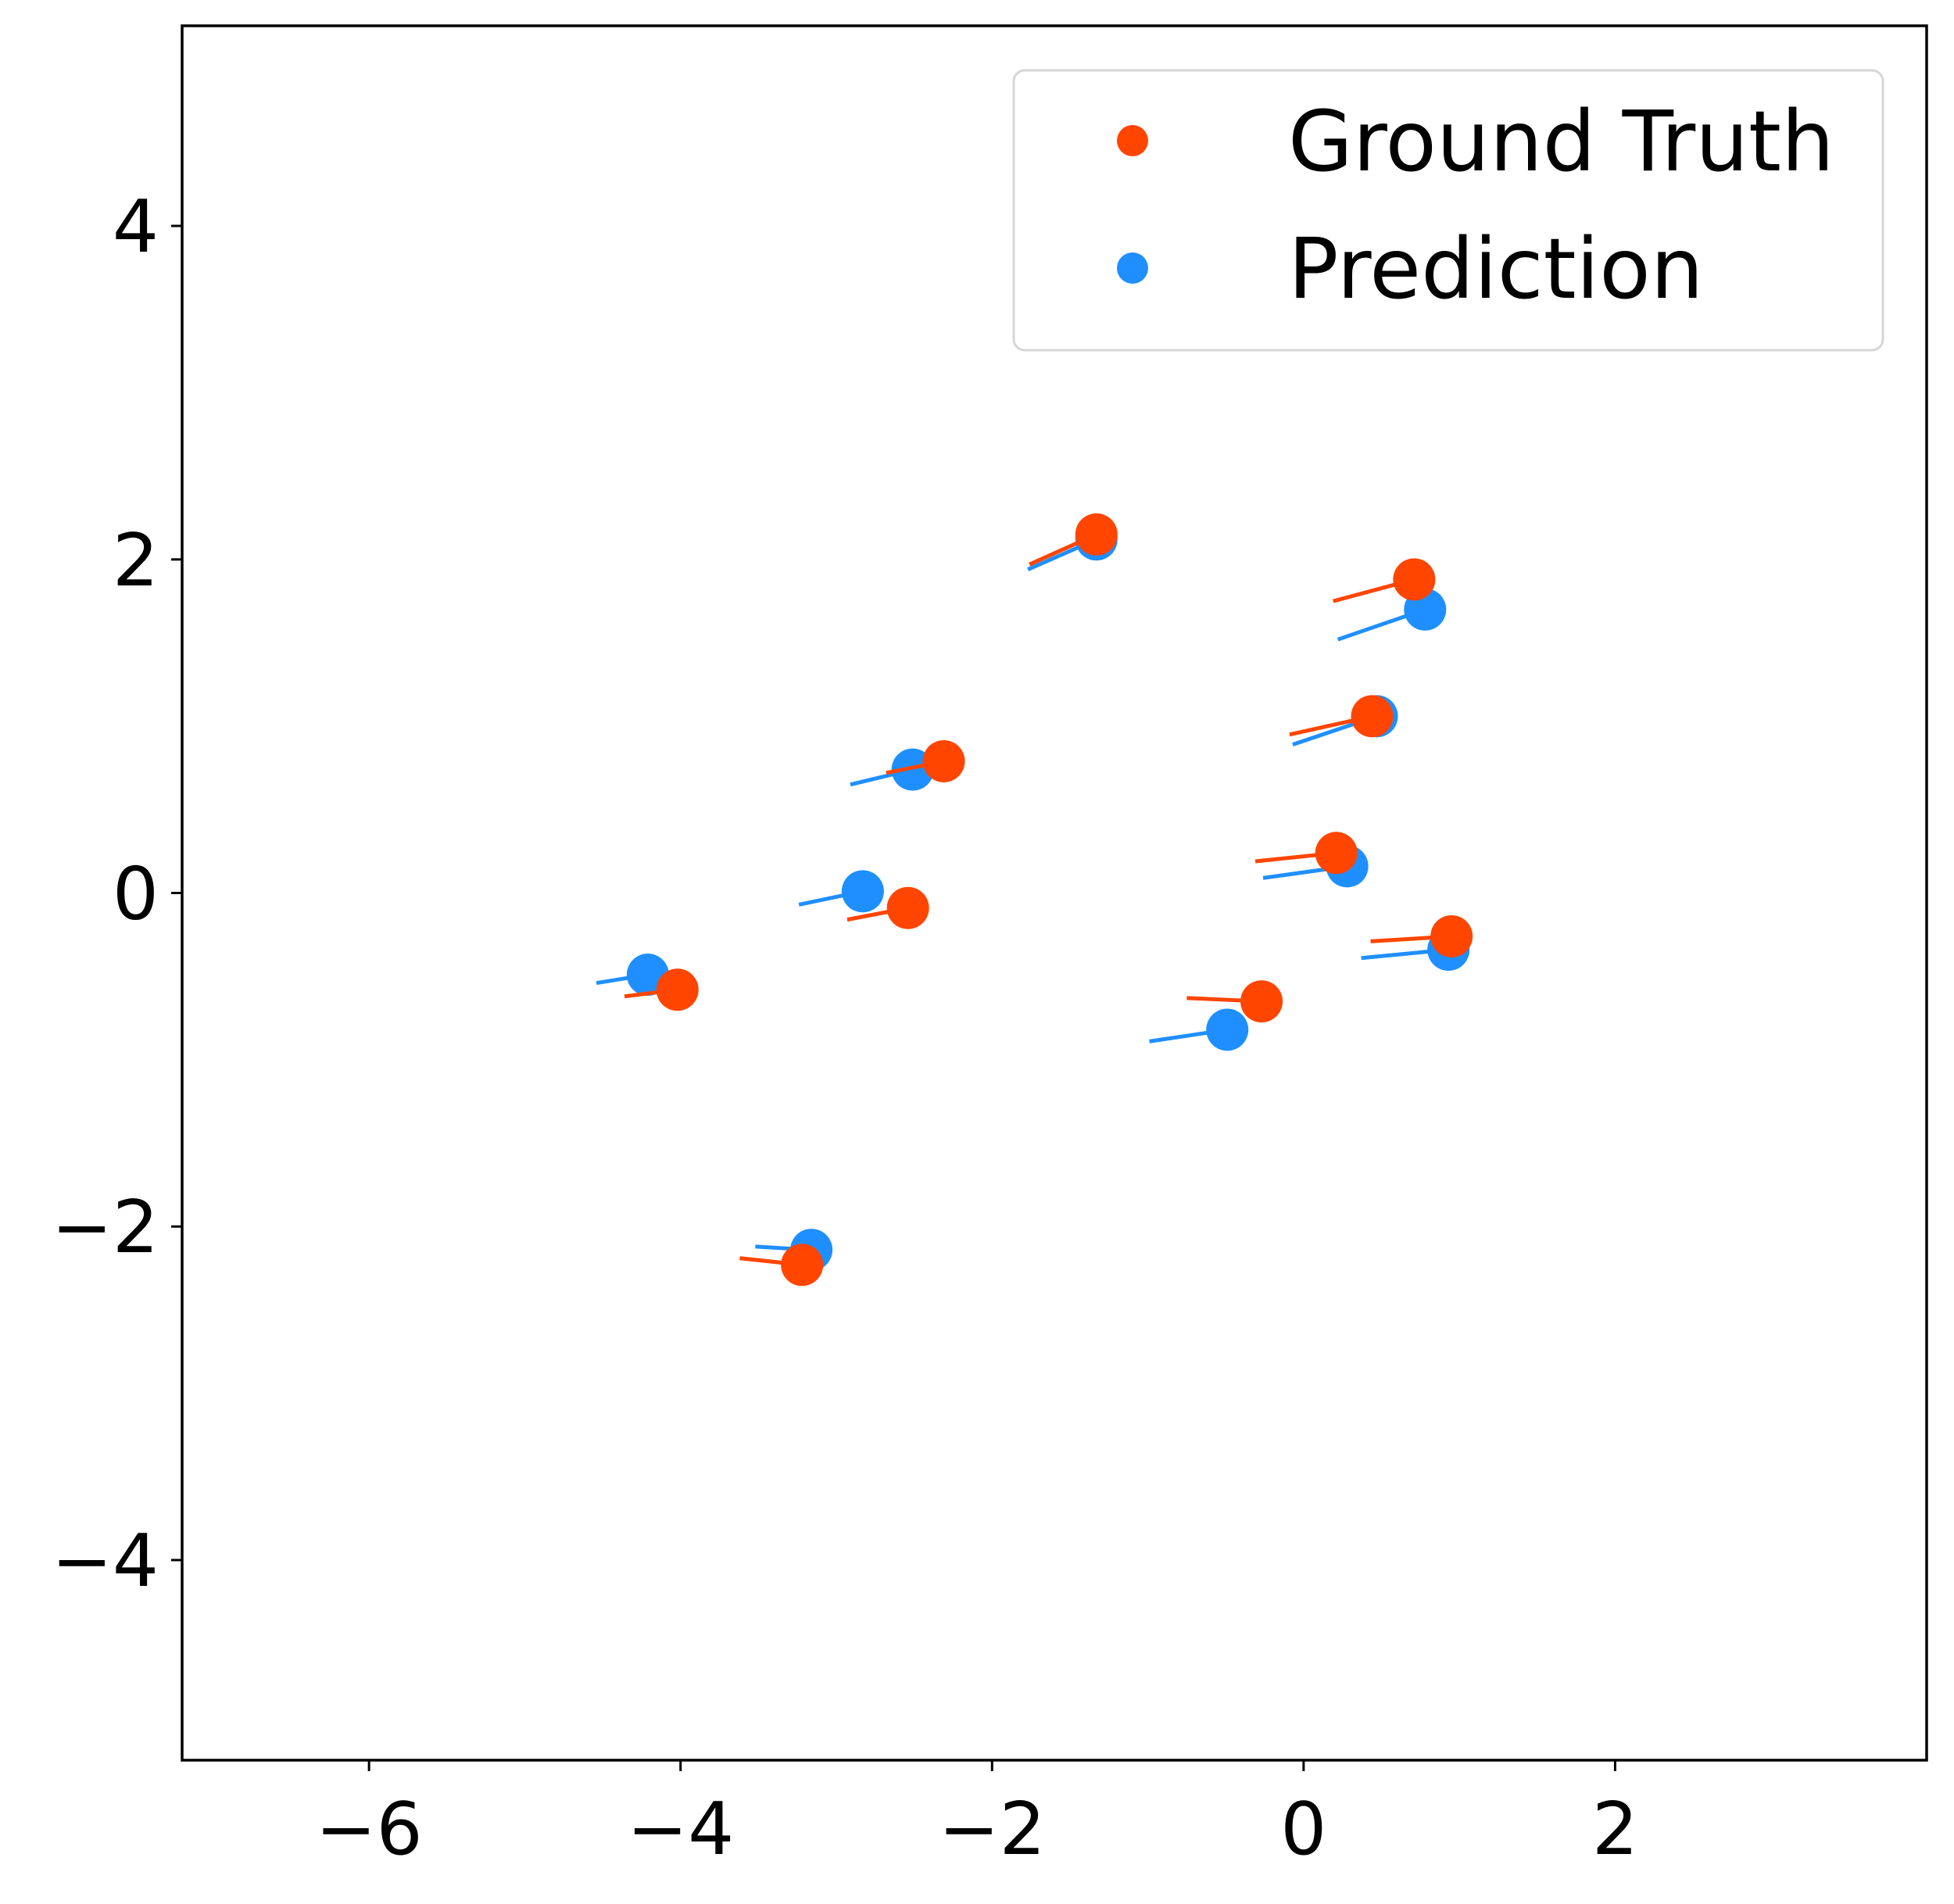 The width and height of the screenshot is (1954, 1904). Describe the element at coordinates (1615, 1829) in the screenshot. I see `x-tick-label: 2` at that location.